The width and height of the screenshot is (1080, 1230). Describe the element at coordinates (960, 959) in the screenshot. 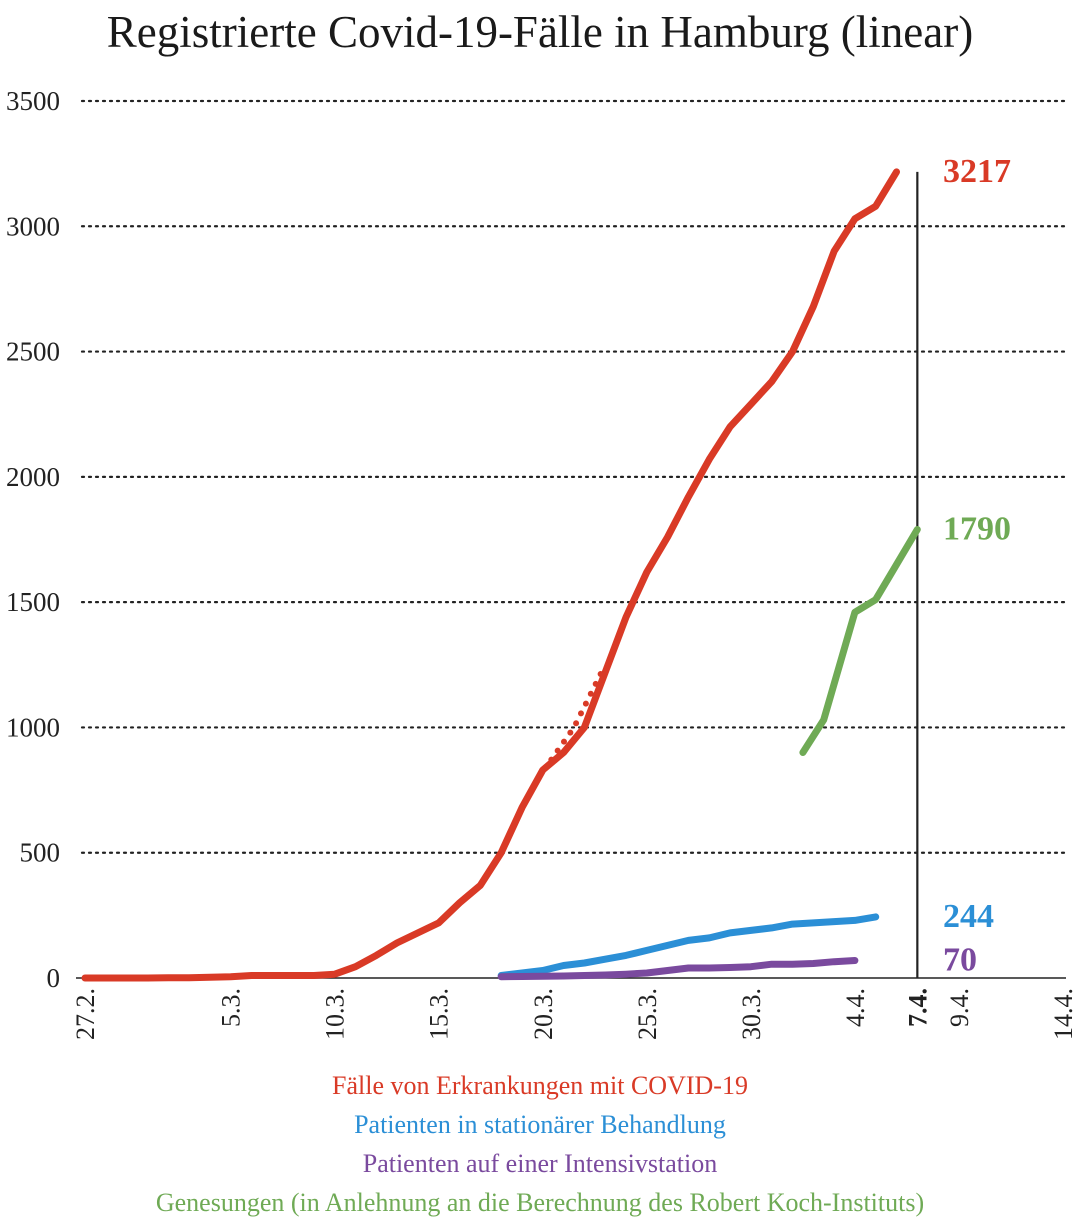

I see `end-label-icu: 70` at that location.